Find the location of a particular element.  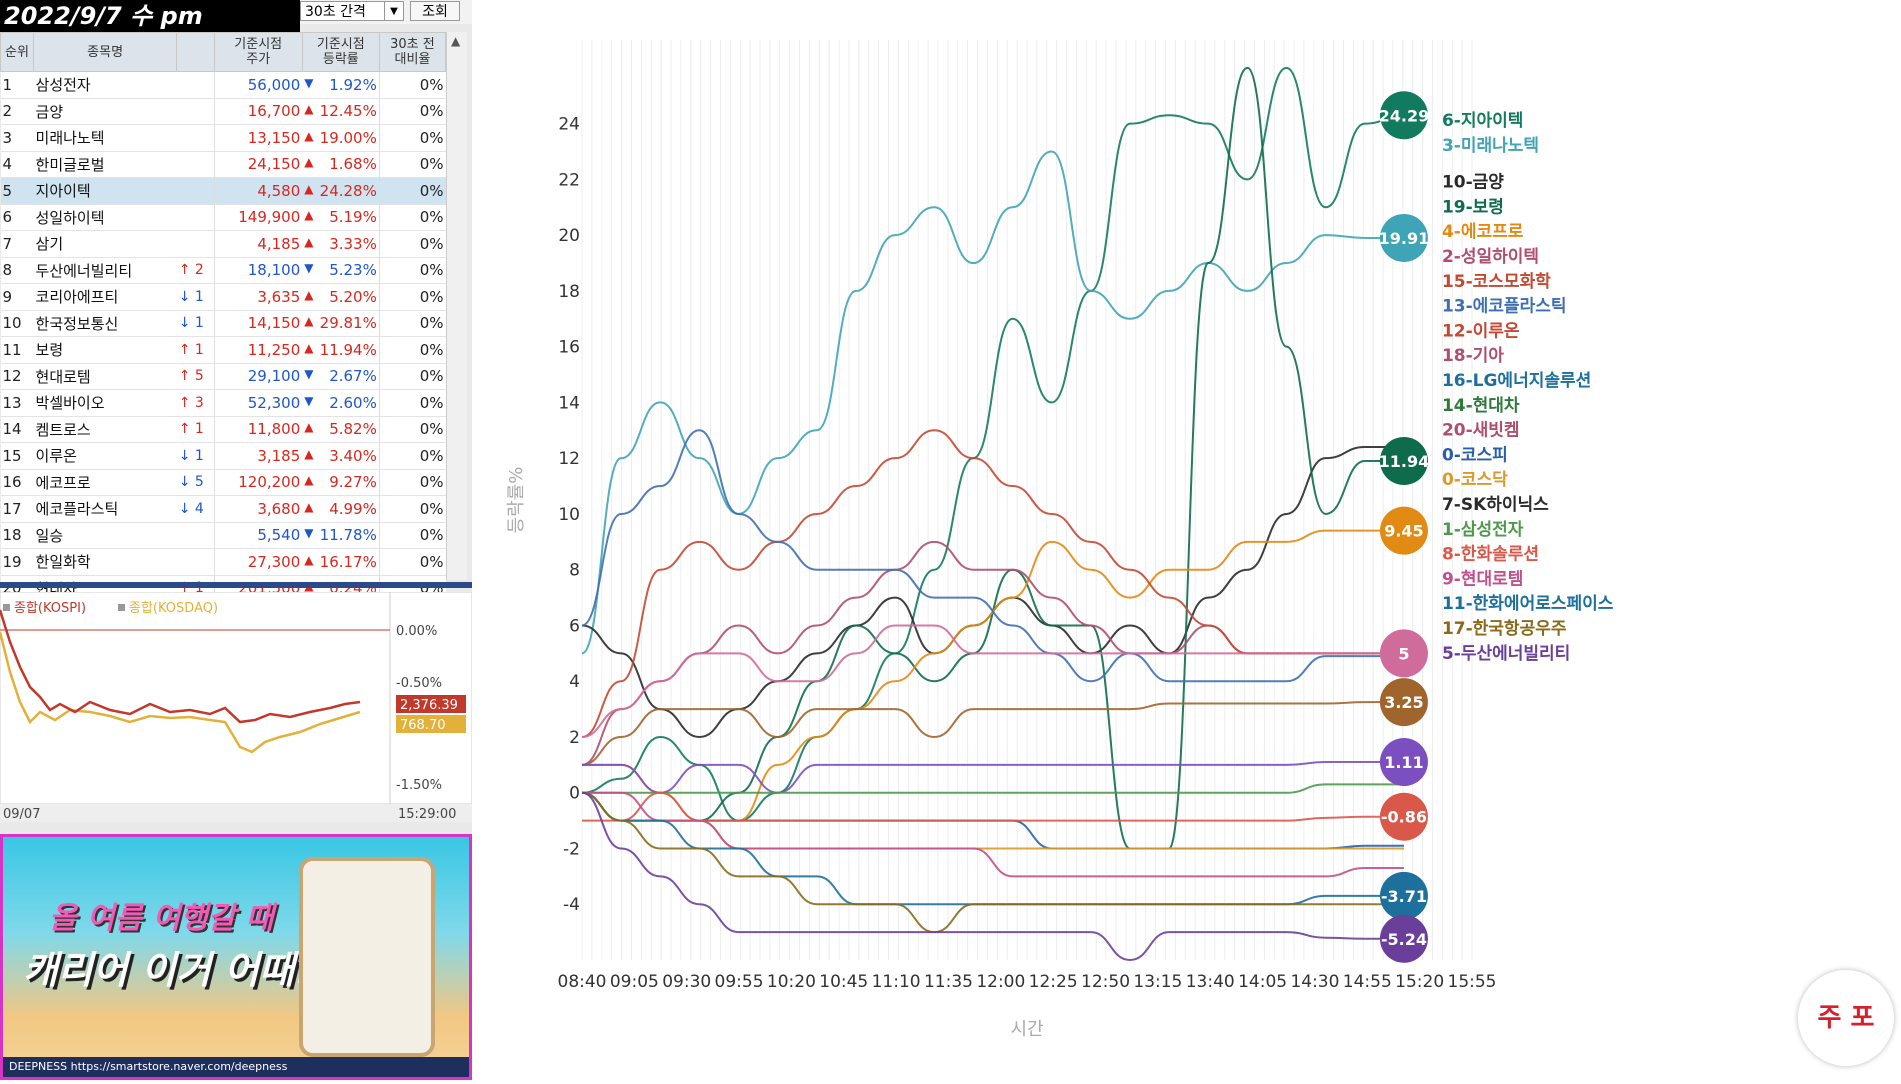

table-row: 3 미래나노텍 13,150 ▲ 19.00% 0% is located at coordinates (223, 138).